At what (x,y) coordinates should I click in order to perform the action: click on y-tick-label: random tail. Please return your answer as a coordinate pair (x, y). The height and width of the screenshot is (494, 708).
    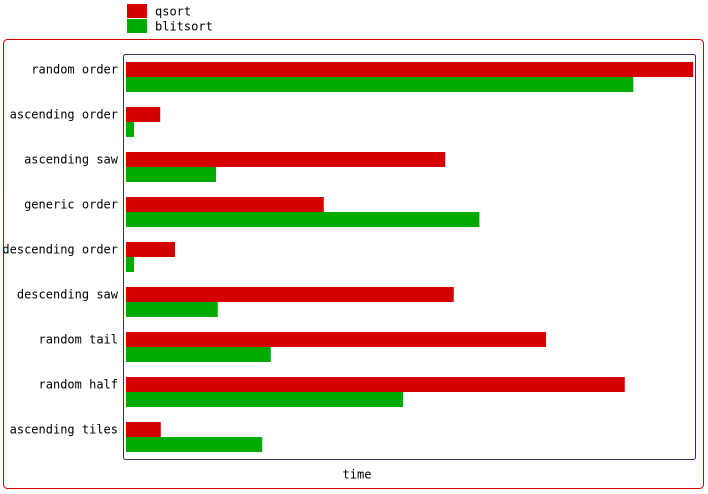
    Looking at the image, I should click on (78, 340).